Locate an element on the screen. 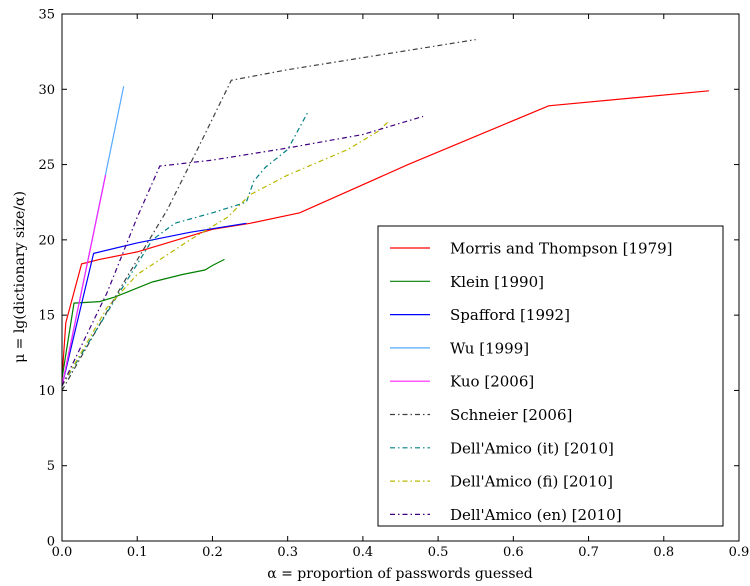  legend-label: Dell'Amico (en) [2010] is located at coordinates (536, 515).